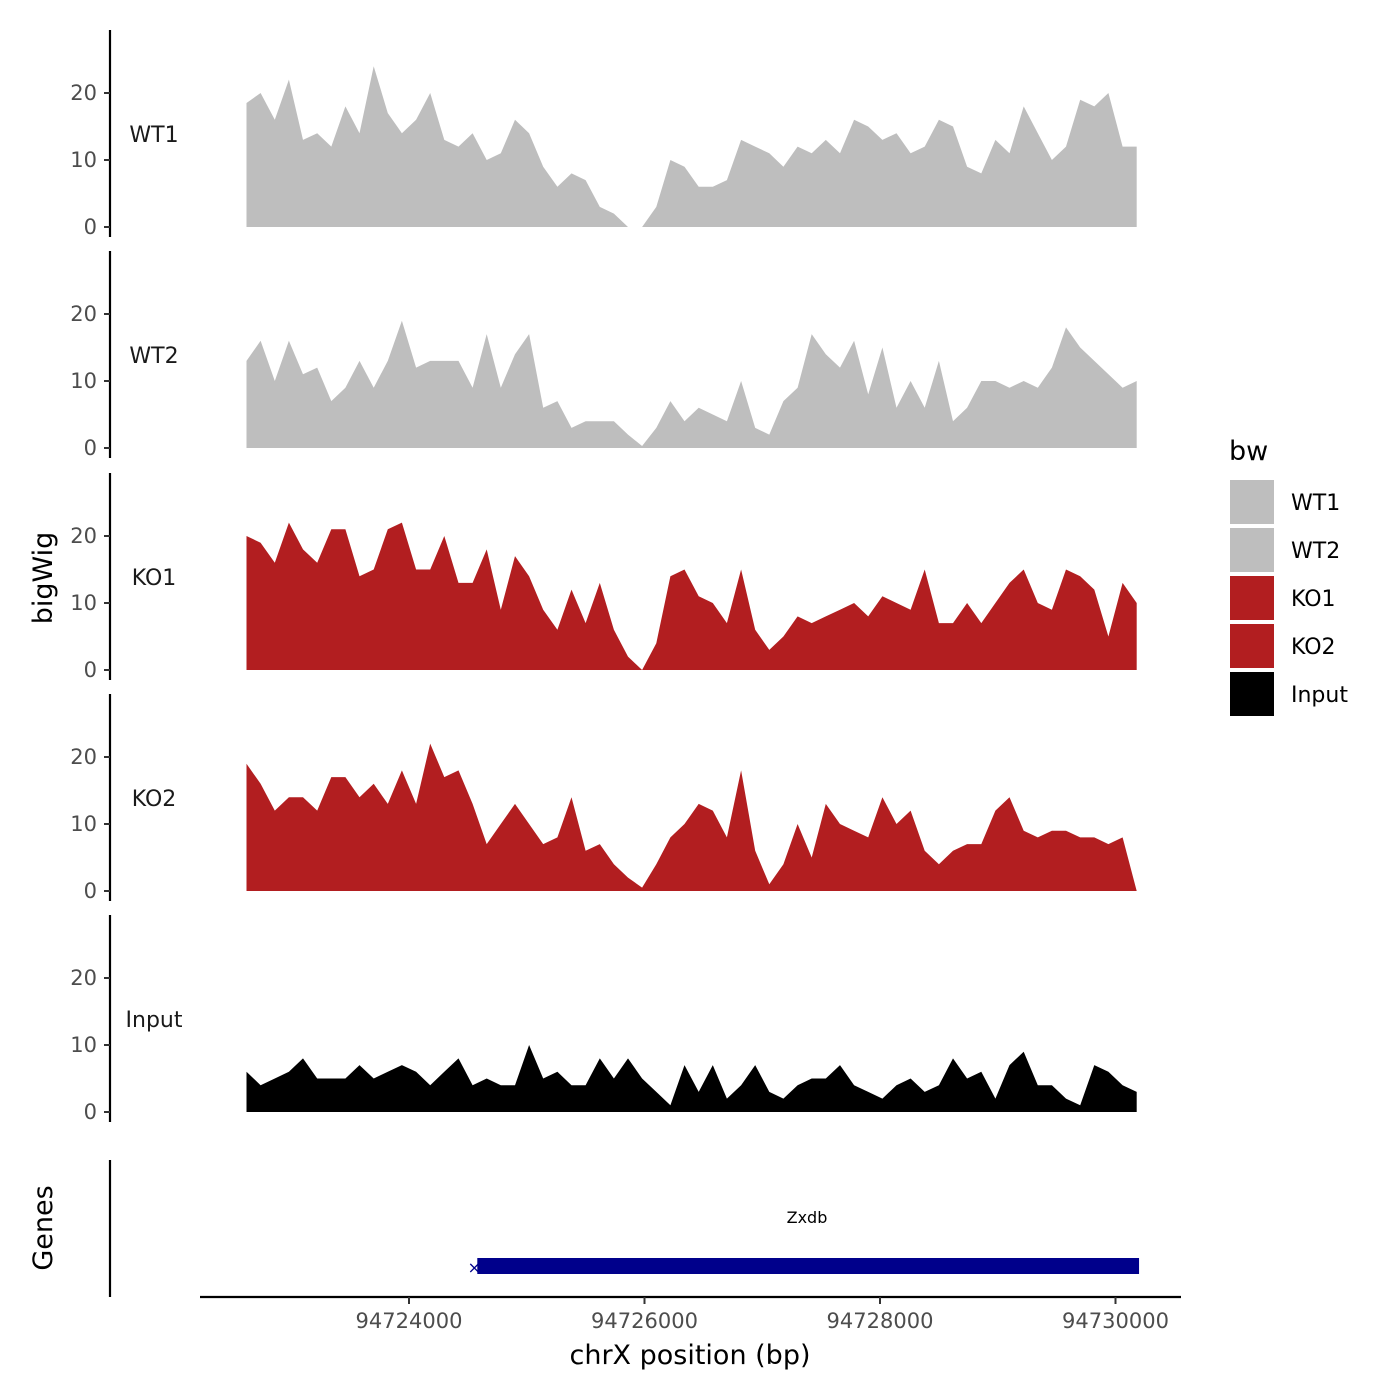 The width and height of the screenshot is (1400, 1400). What do you see at coordinates (1115, 1321) in the screenshot?
I see `x-tick-label: 94730000` at bounding box center [1115, 1321].